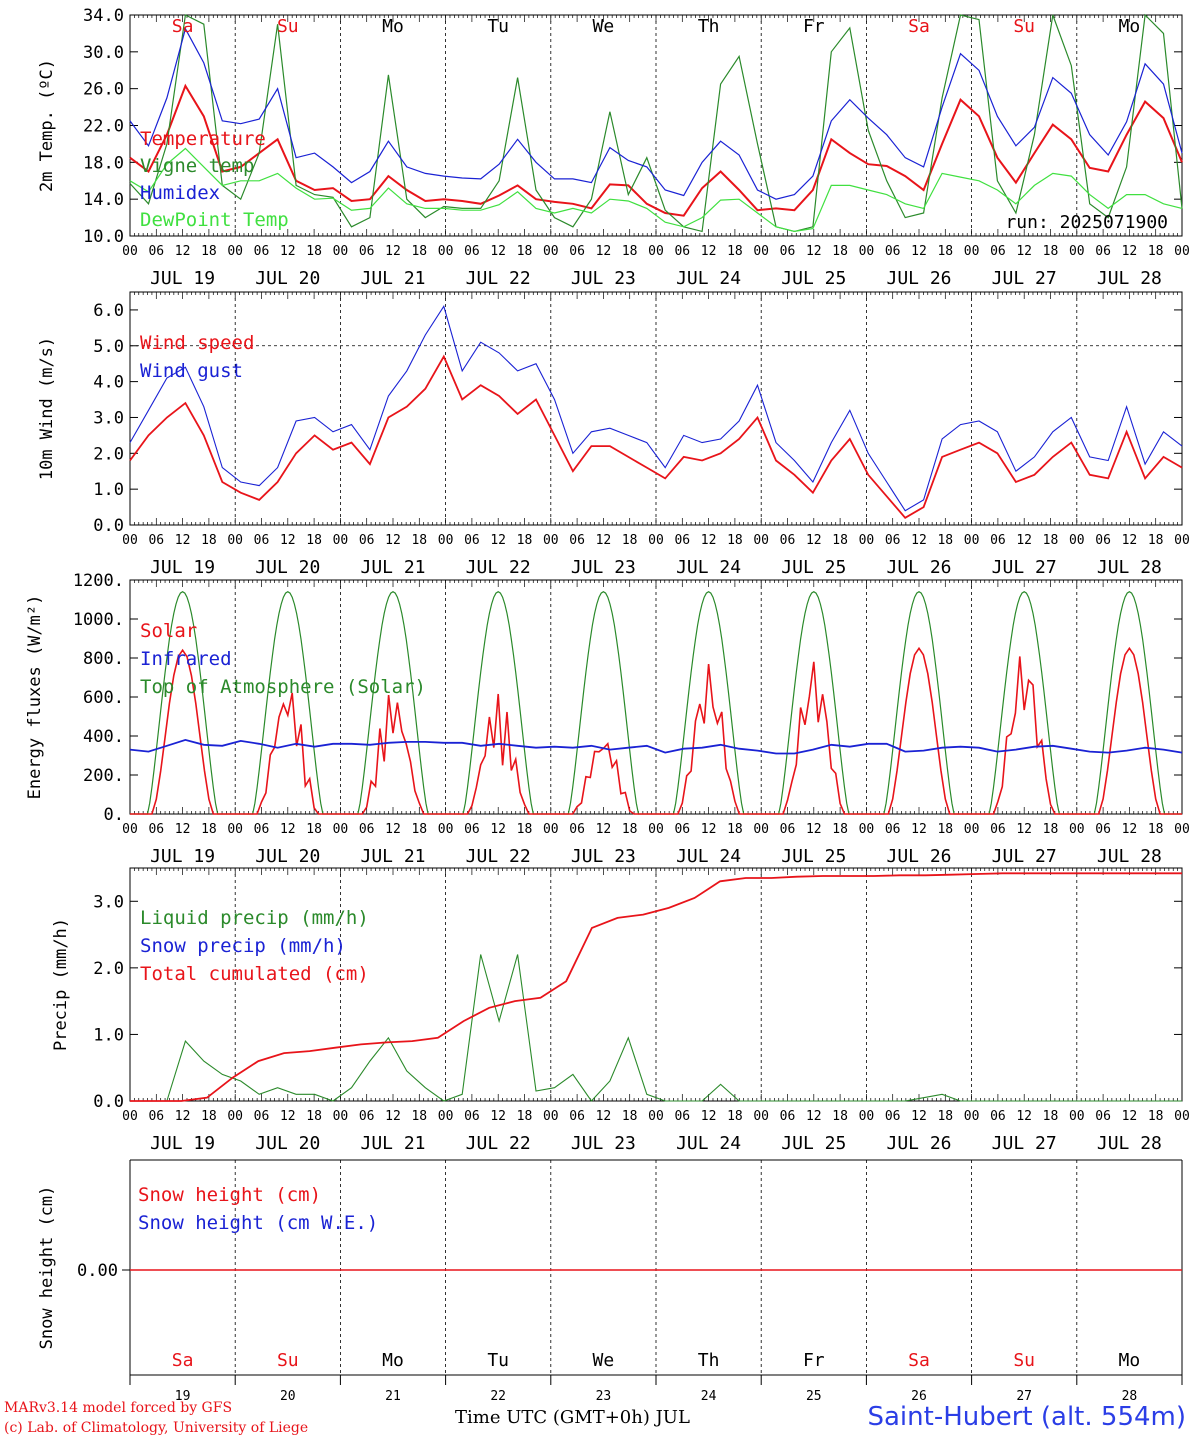  What do you see at coordinates (604, 1360) in the screenshot?
I see `bottom-weekday-label: We` at bounding box center [604, 1360].